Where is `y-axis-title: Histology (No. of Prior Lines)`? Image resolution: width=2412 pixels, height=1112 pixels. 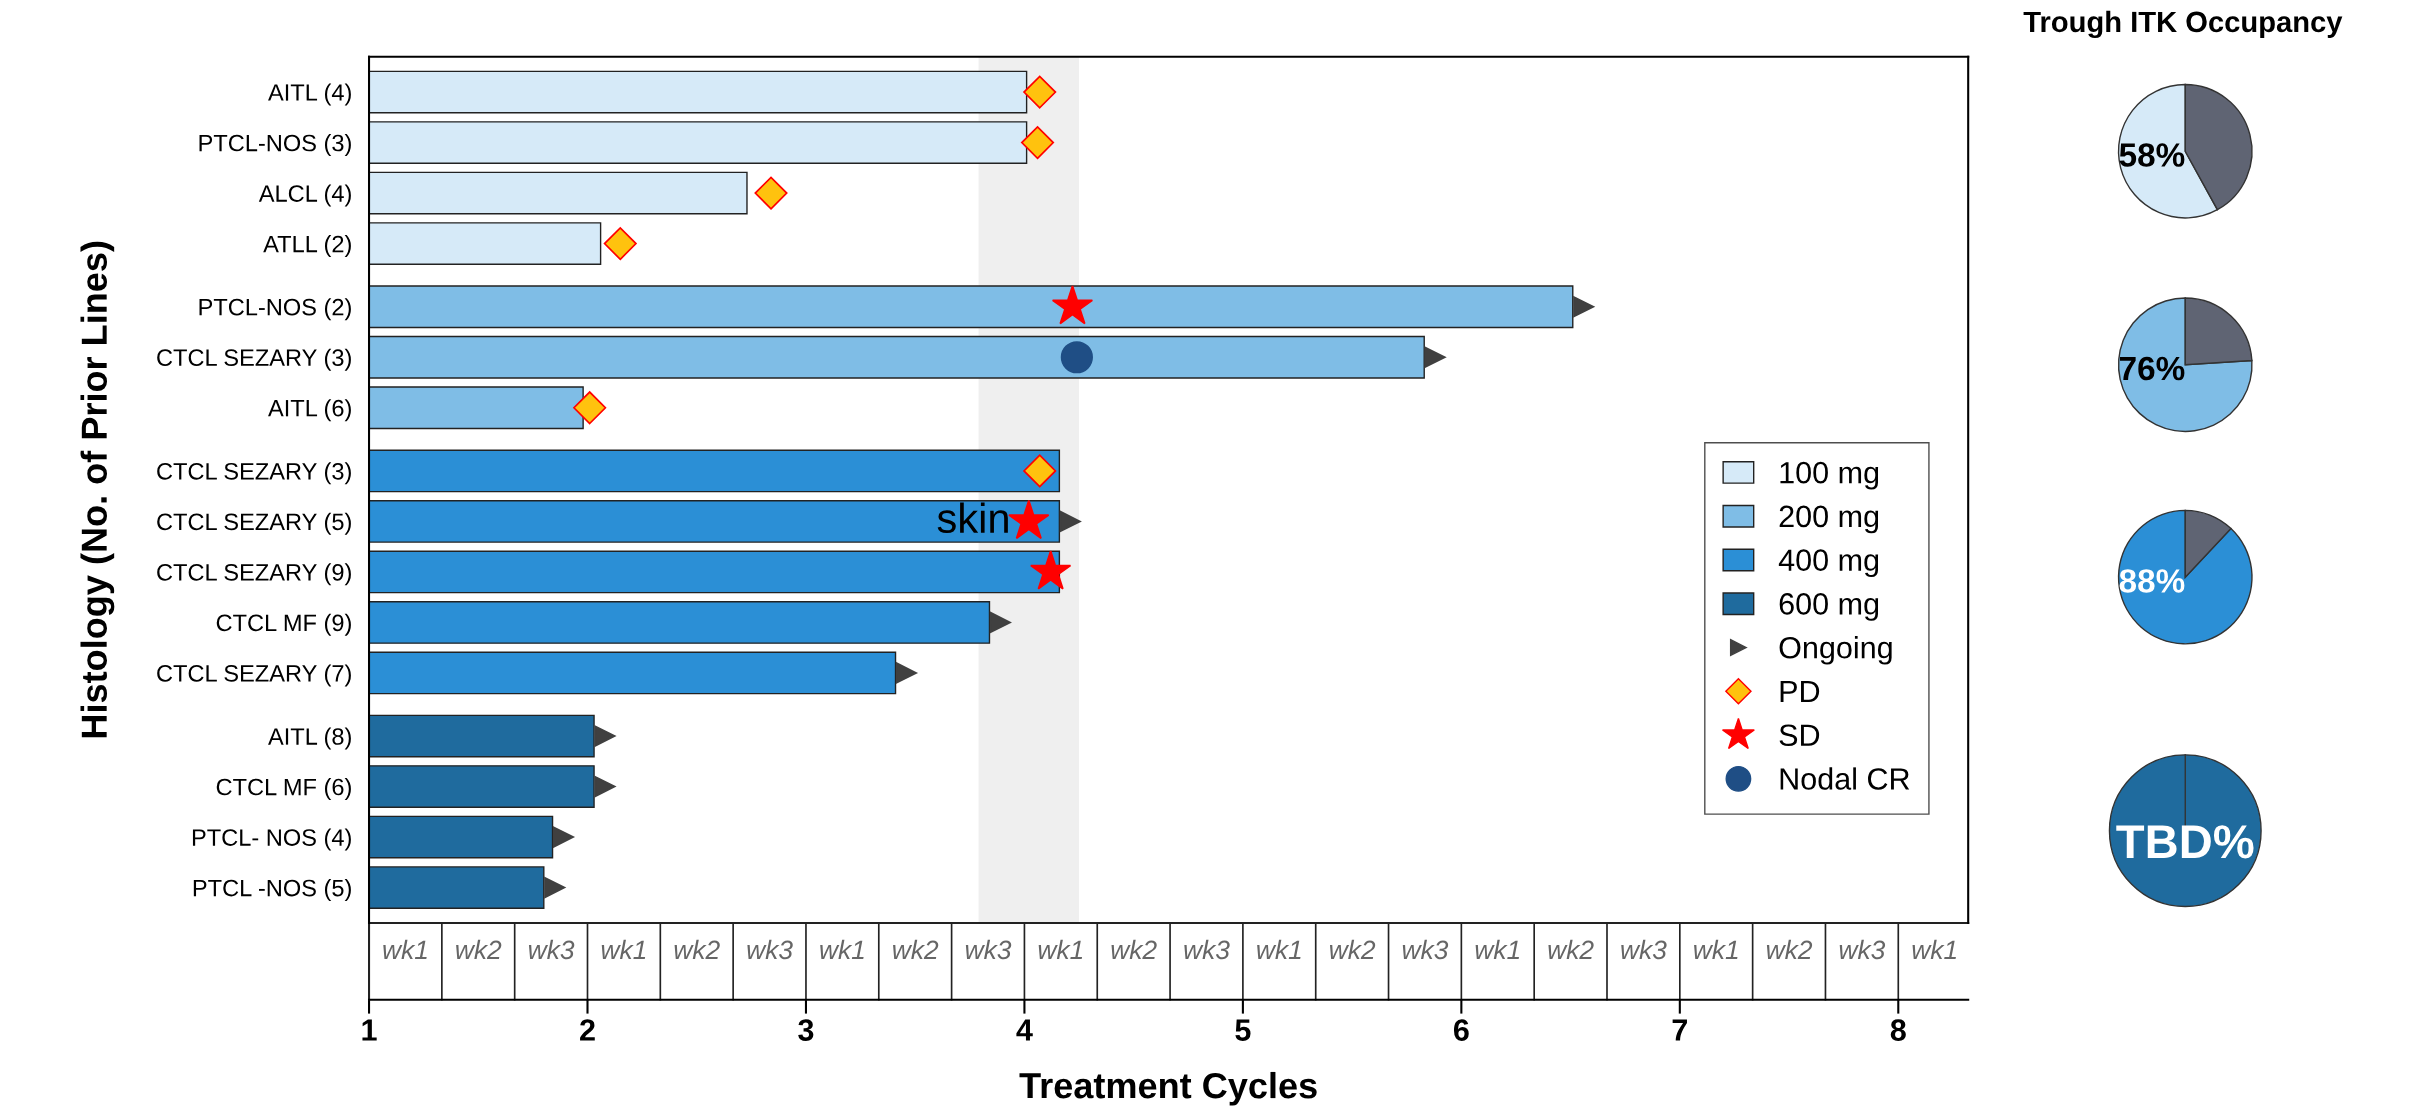
y-axis-title: Histology (No. of Prior Lines) is located at coordinates (97, 489).